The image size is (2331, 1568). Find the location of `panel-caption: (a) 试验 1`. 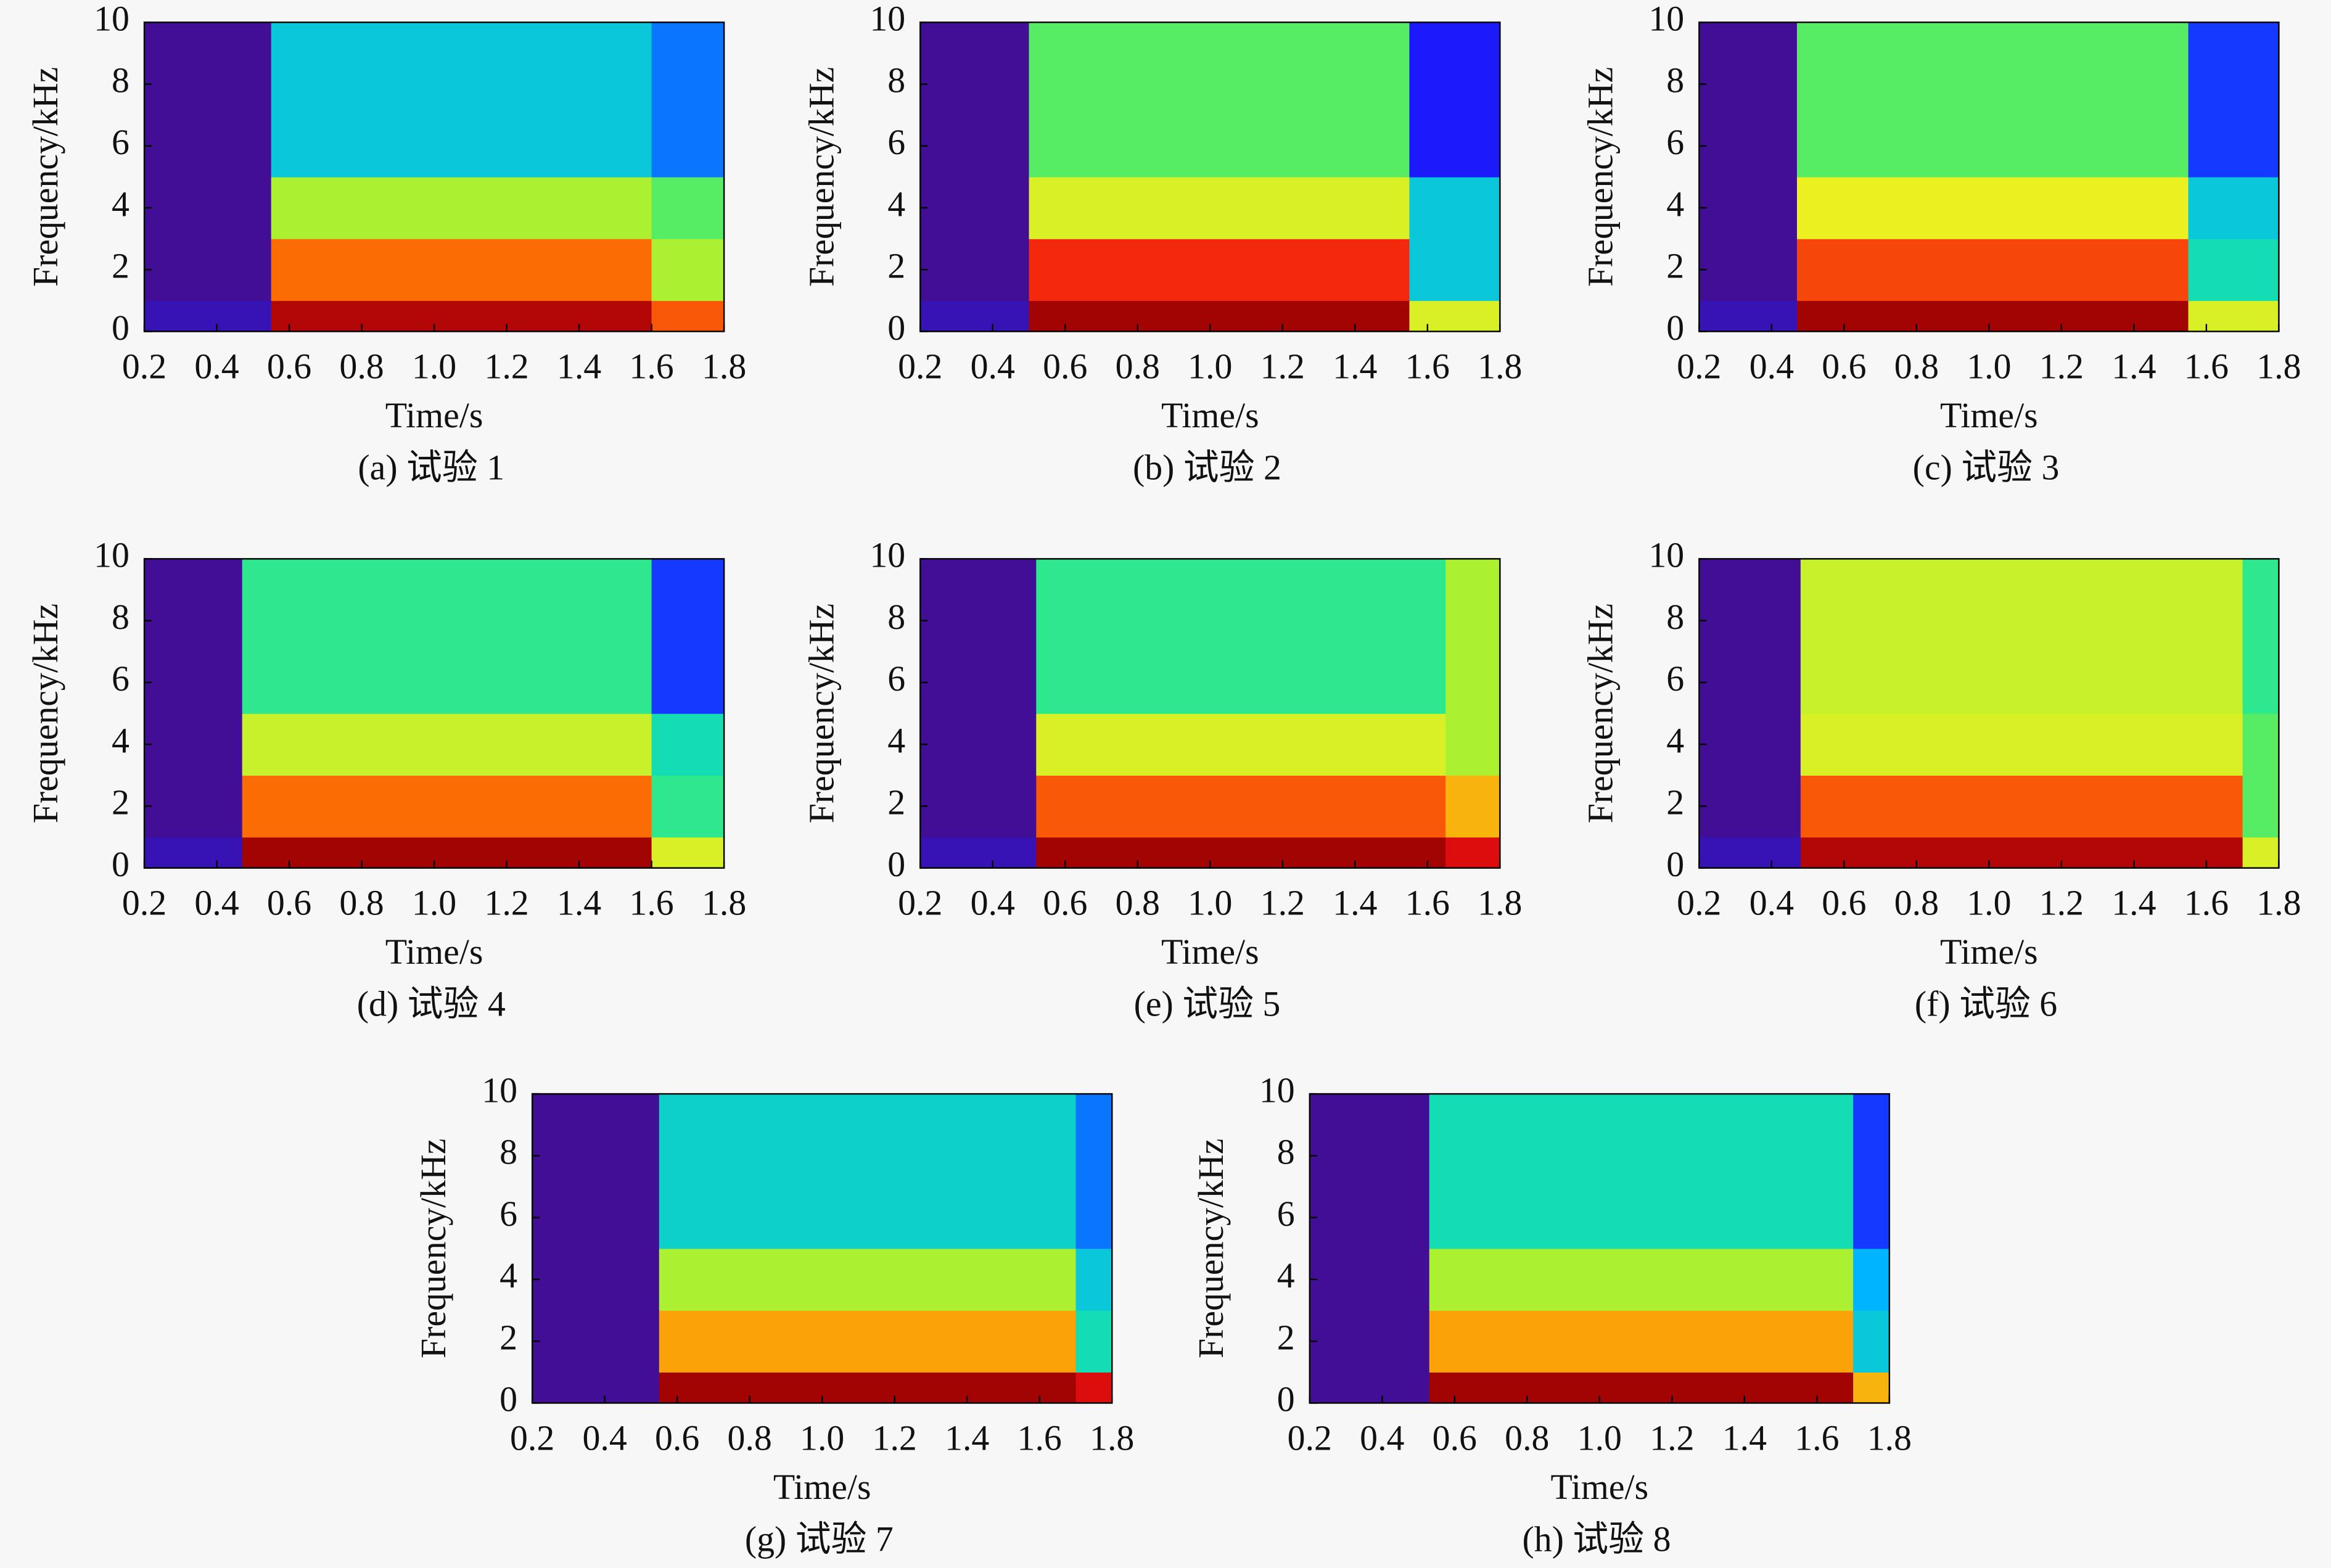

panel-caption: (a) 试验 1 is located at coordinates (431, 467).